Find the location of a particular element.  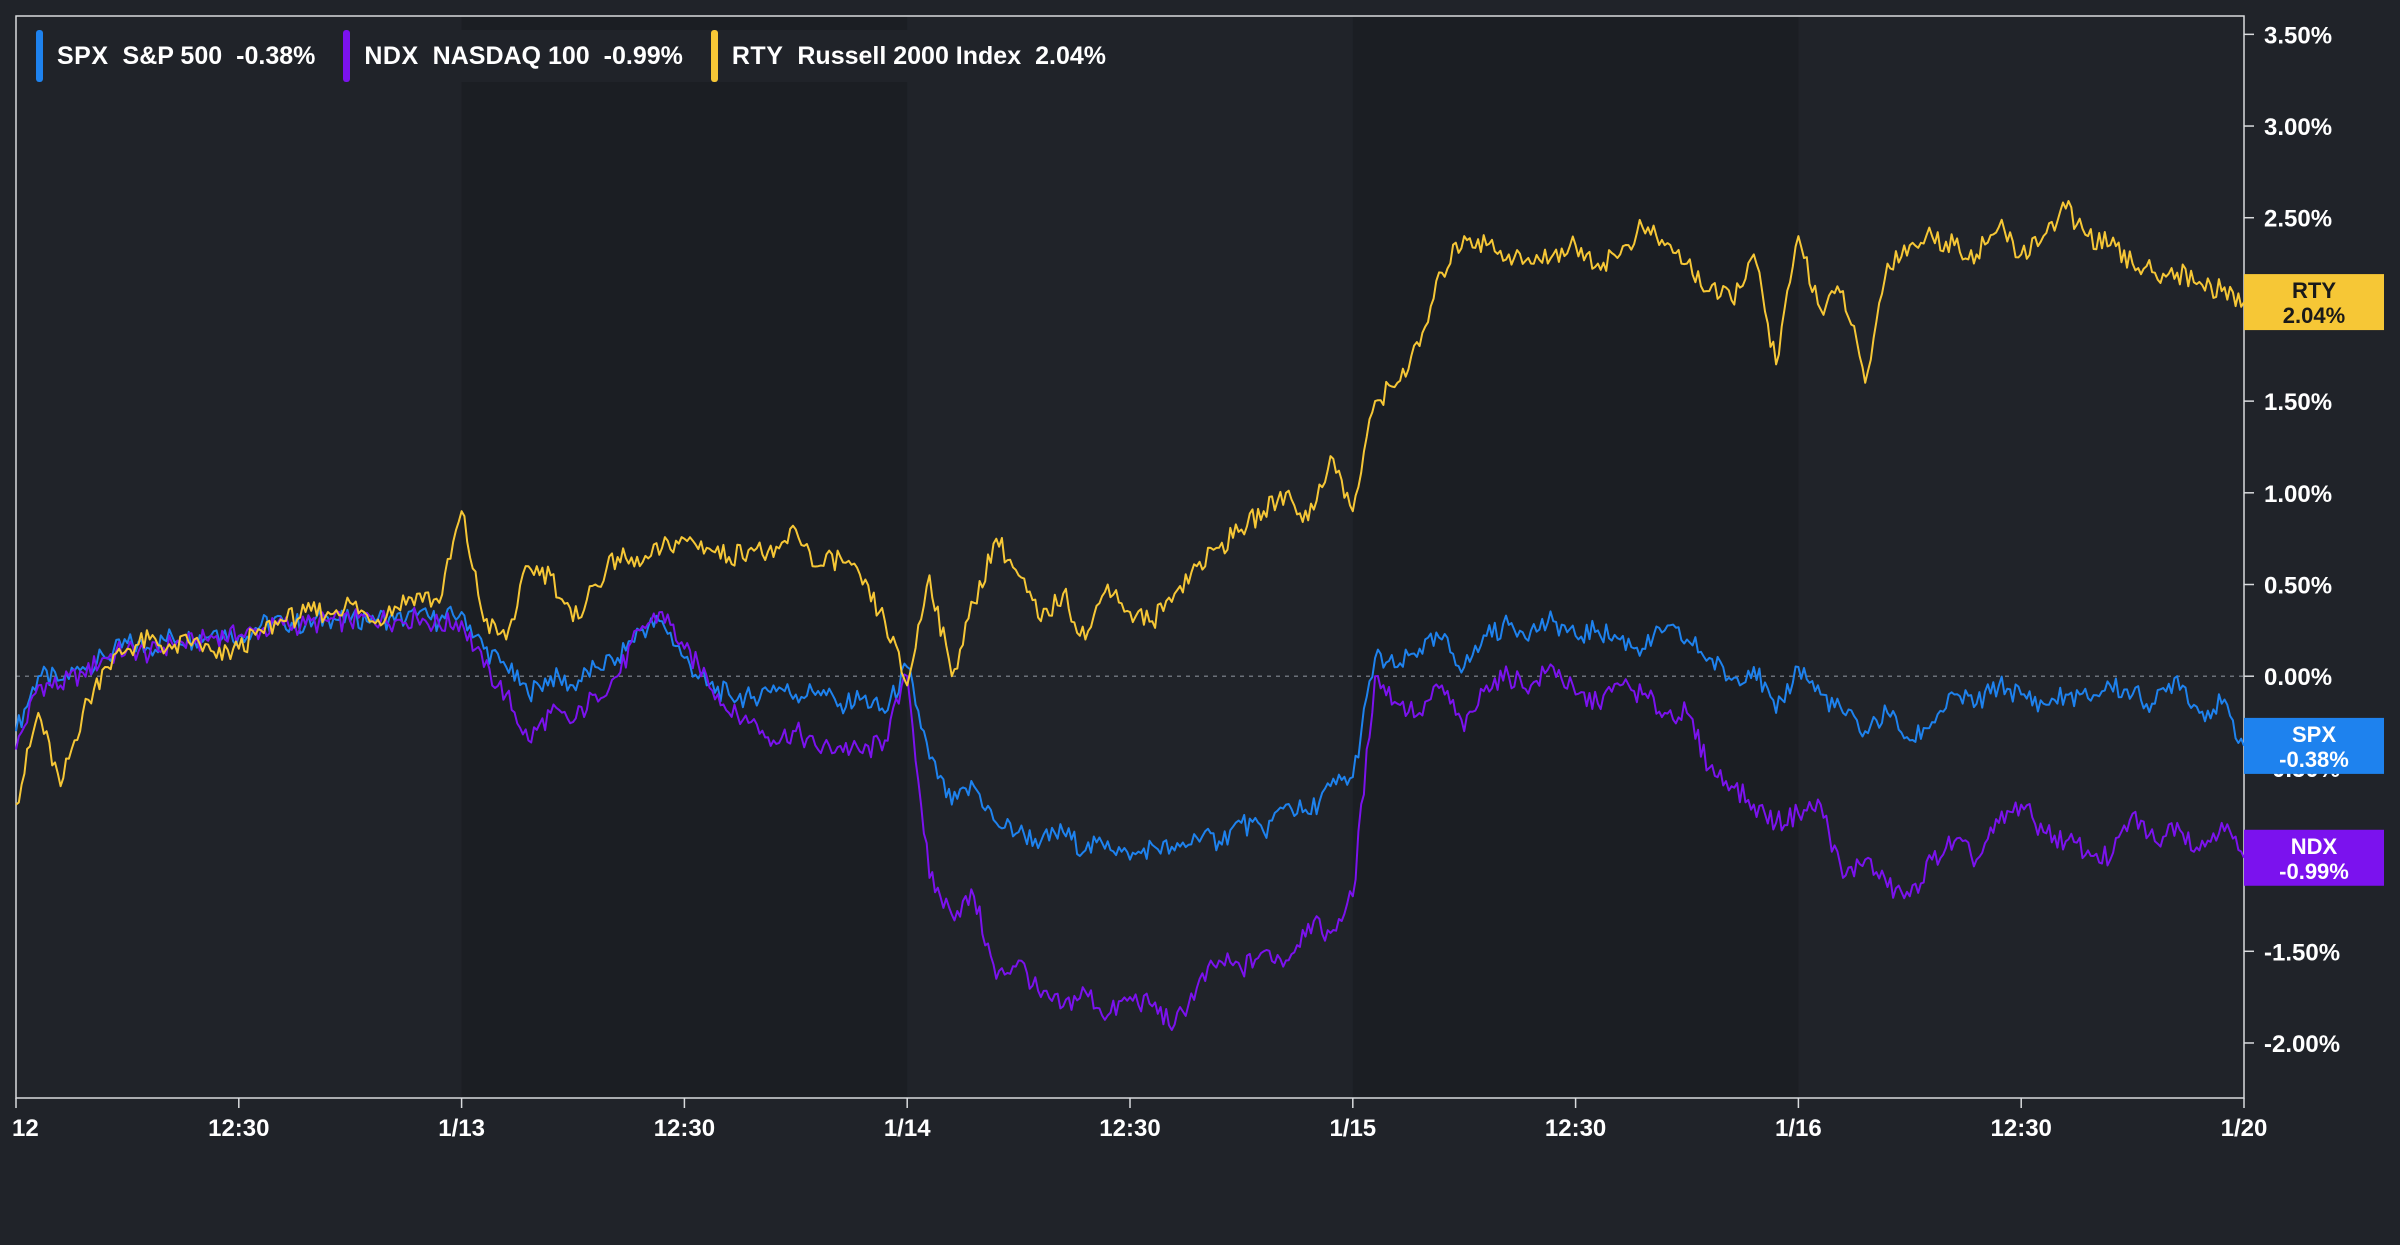

legend-name: Russell 2000 Index is located at coordinates (909, 55).